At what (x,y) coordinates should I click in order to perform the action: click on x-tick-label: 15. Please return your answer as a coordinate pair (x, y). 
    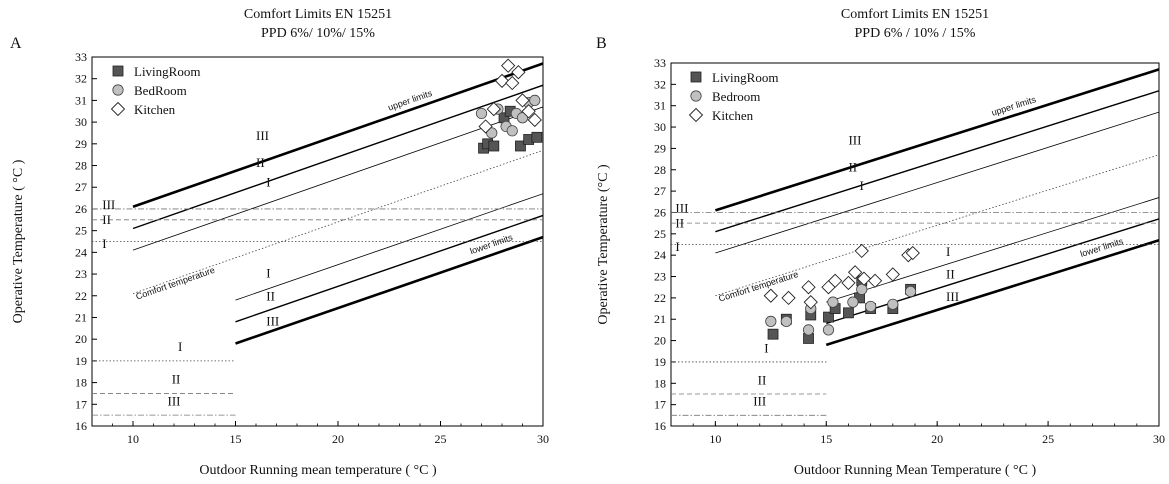
    Looking at the image, I should click on (236, 439).